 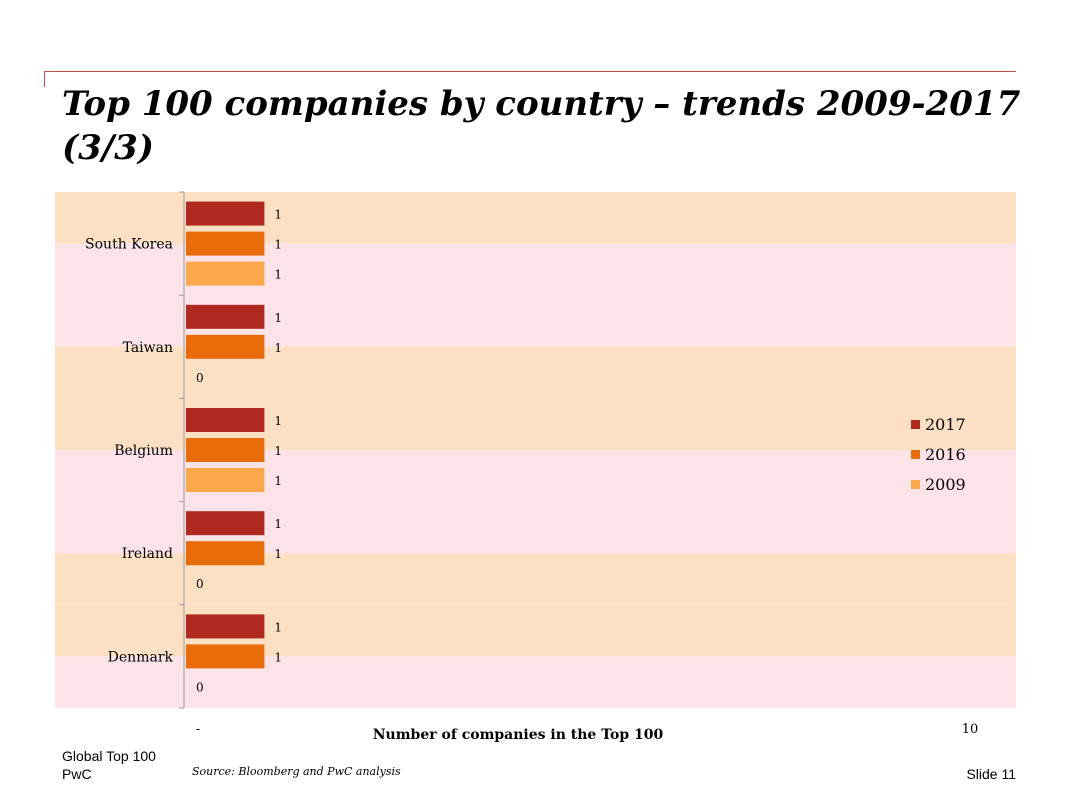 What do you see at coordinates (915, 454) in the screenshot?
I see `legend-swatch-2016` at bounding box center [915, 454].